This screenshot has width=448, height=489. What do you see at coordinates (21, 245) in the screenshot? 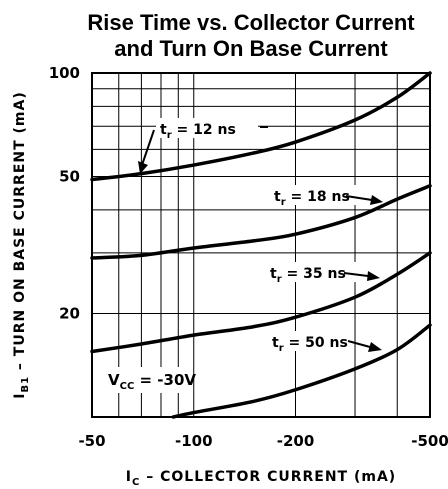
I see `y-axis-label: IB1 – TURN ON BASE CURRENT (mA)` at bounding box center [21, 245].